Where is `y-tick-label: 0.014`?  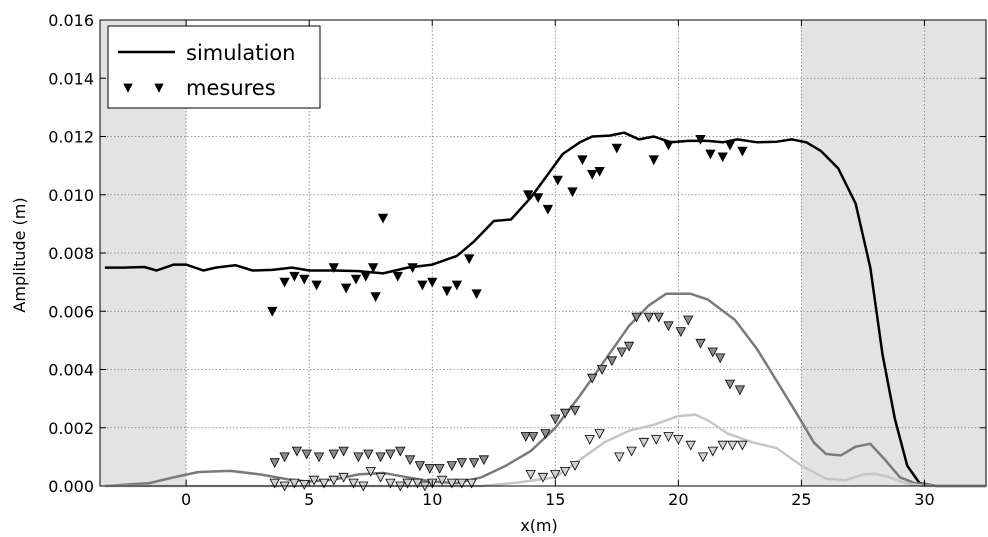 y-tick-label: 0.014 is located at coordinates (71, 78).